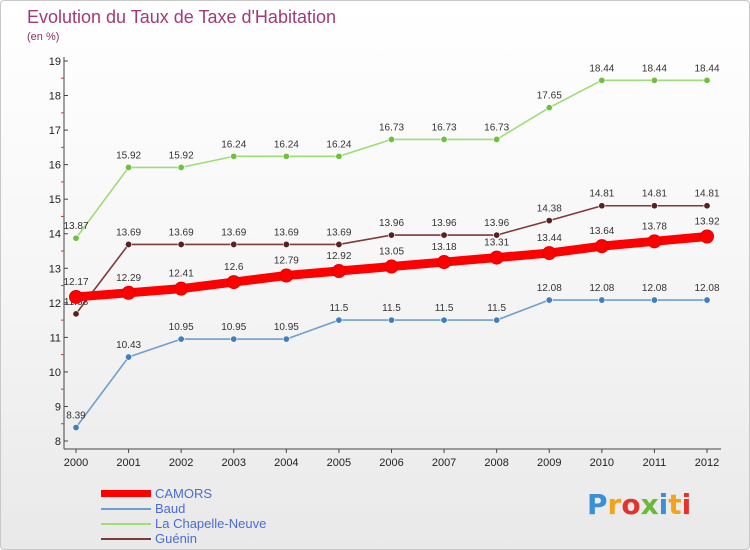 The height and width of the screenshot is (550, 750). Describe the element at coordinates (597, 504) in the screenshot. I see `logo-letter: P` at that location.